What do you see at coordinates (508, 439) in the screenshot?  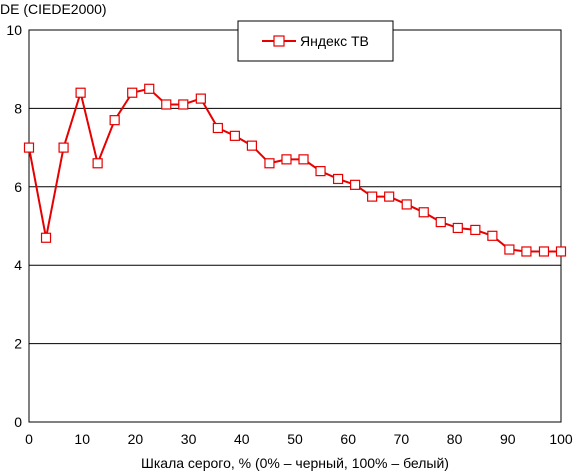 I see `x-tick-label: 90` at bounding box center [508, 439].